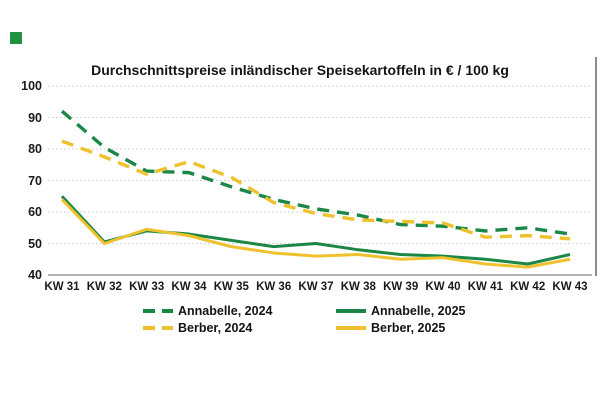 The height and width of the screenshot is (405, 600). What do you see at coordinates (315, 230) in the screenshot?
I see `series-line-annabelle-2025` at bounding box center [315, 230].